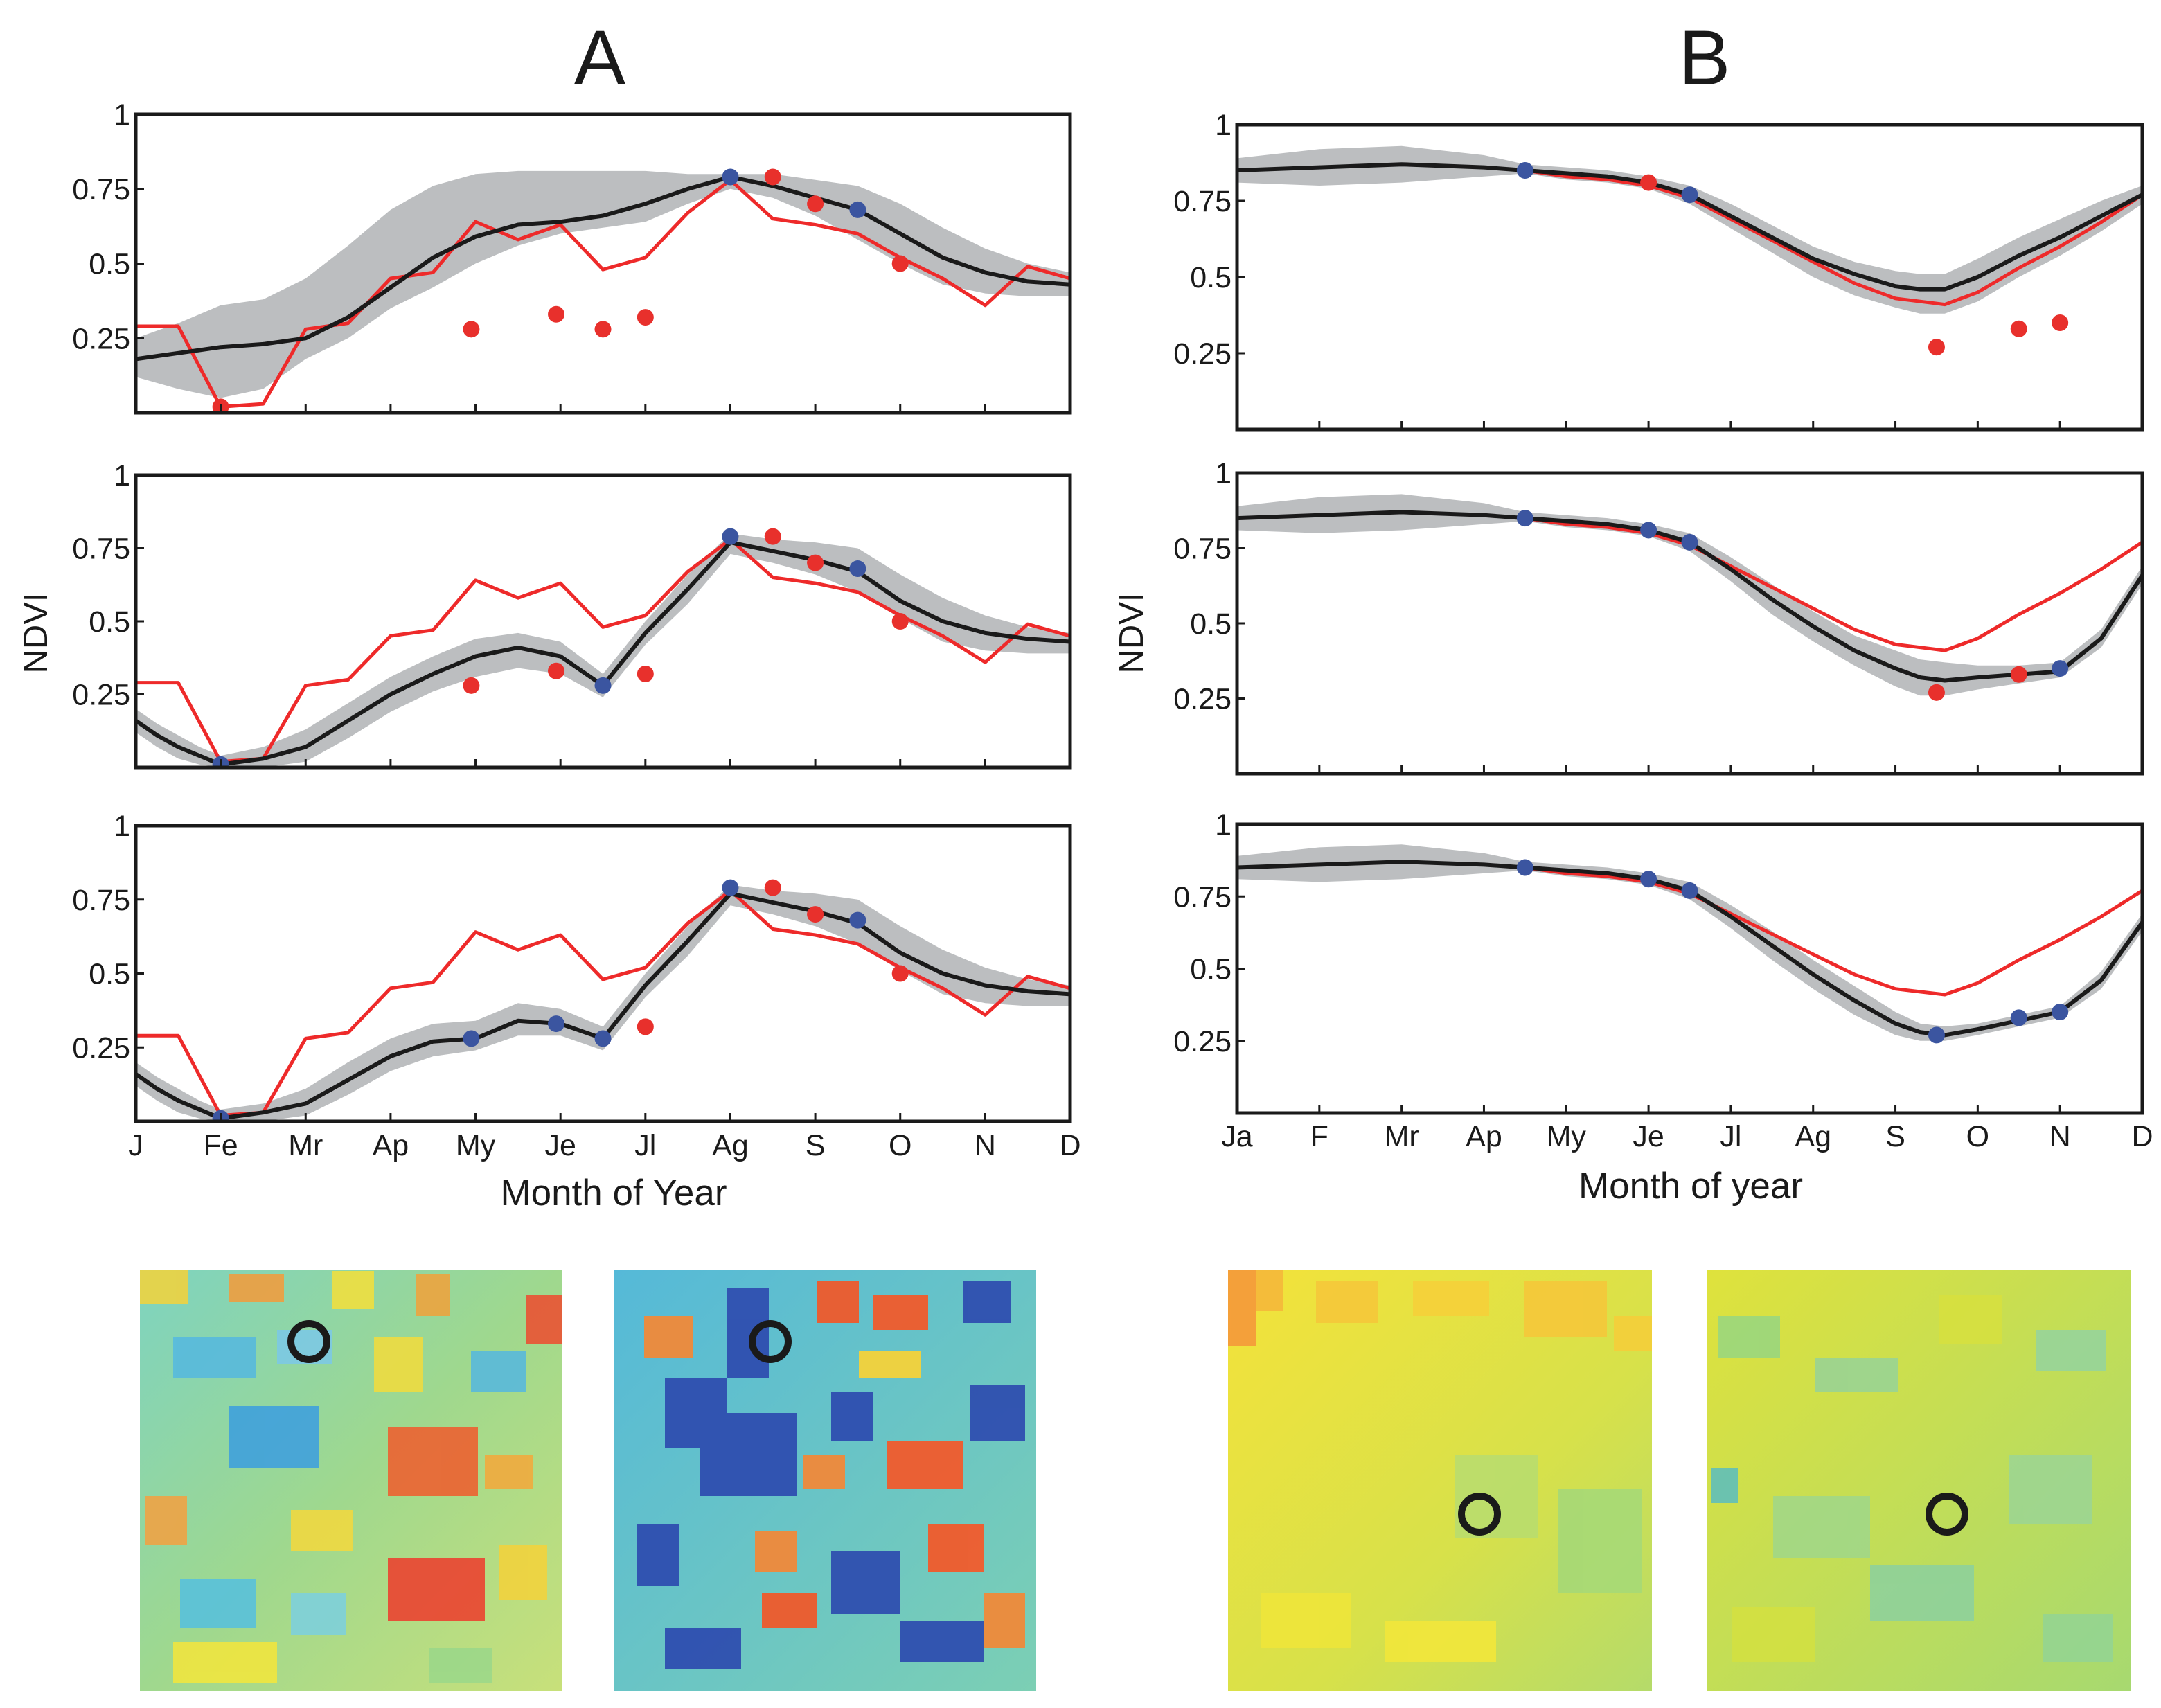  I want to click on chart-a2-envelope, so click(603, 650).